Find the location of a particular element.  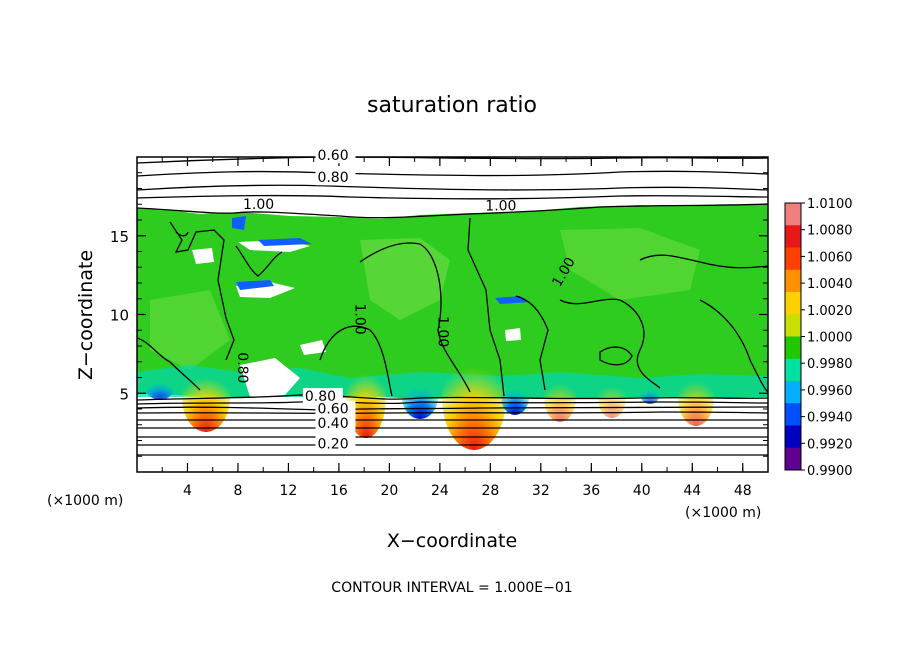

contour-interval-note: CONTOUR INTERVAL = 1.000E−01 is located at coordinates (451, 588).